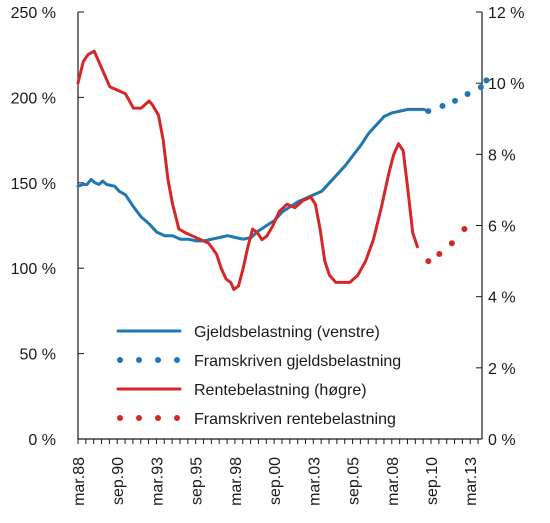  Describe the element at coordinates (502, 440) in the screenshot. I see `right-y-tick-label: 0 %` at that location.